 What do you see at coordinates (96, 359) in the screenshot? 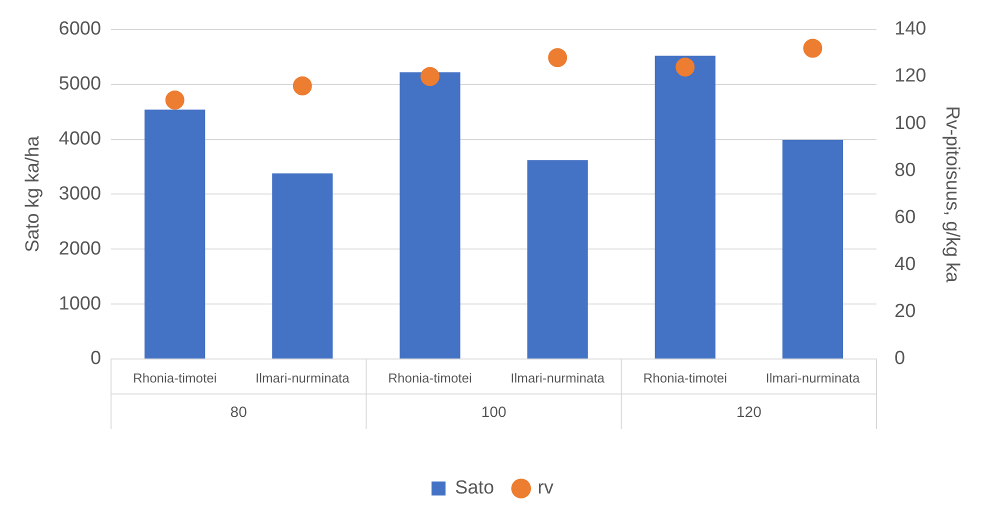
I see `y-tick-label: 0` at bounding box center [96, 359].